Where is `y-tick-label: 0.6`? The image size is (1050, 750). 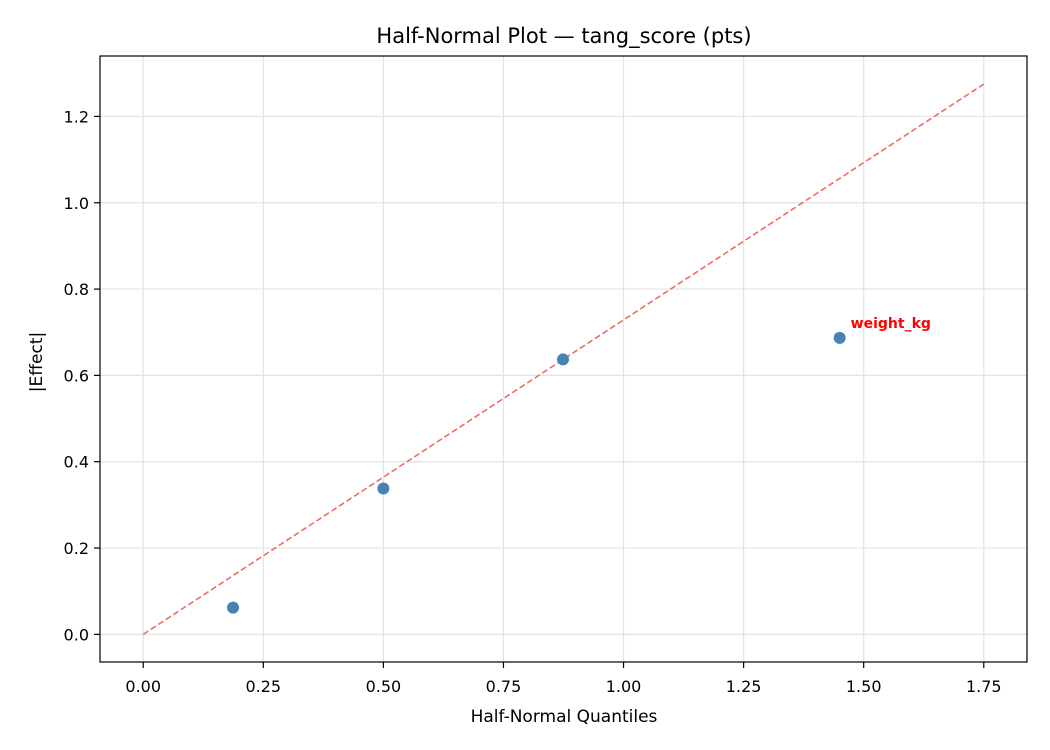 y-tick-label: 0.6 is located at coordinates (76, 375).